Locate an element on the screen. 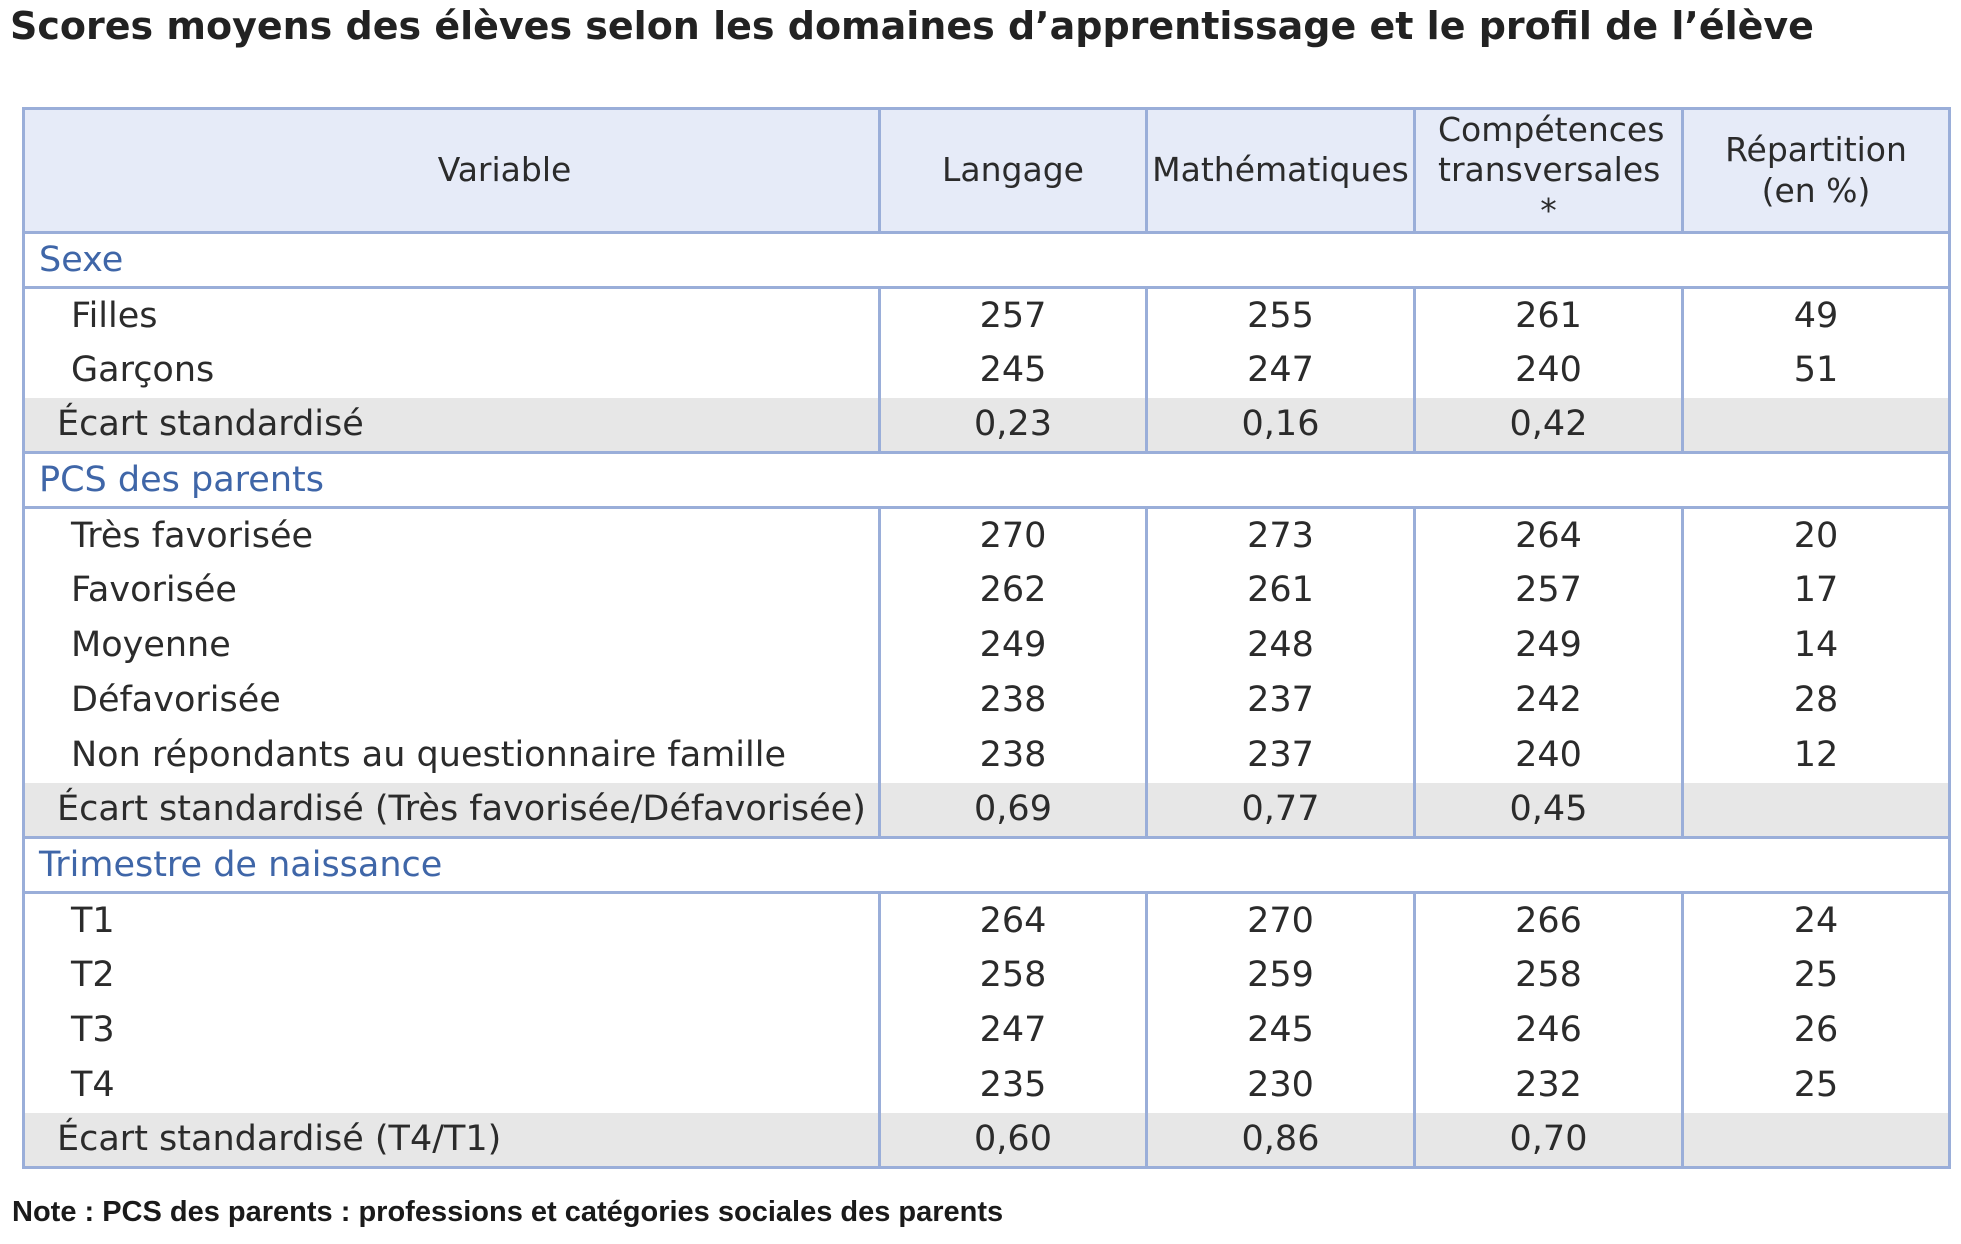  cell-mathematiques: 247 is located at coordinates (1280, 370).